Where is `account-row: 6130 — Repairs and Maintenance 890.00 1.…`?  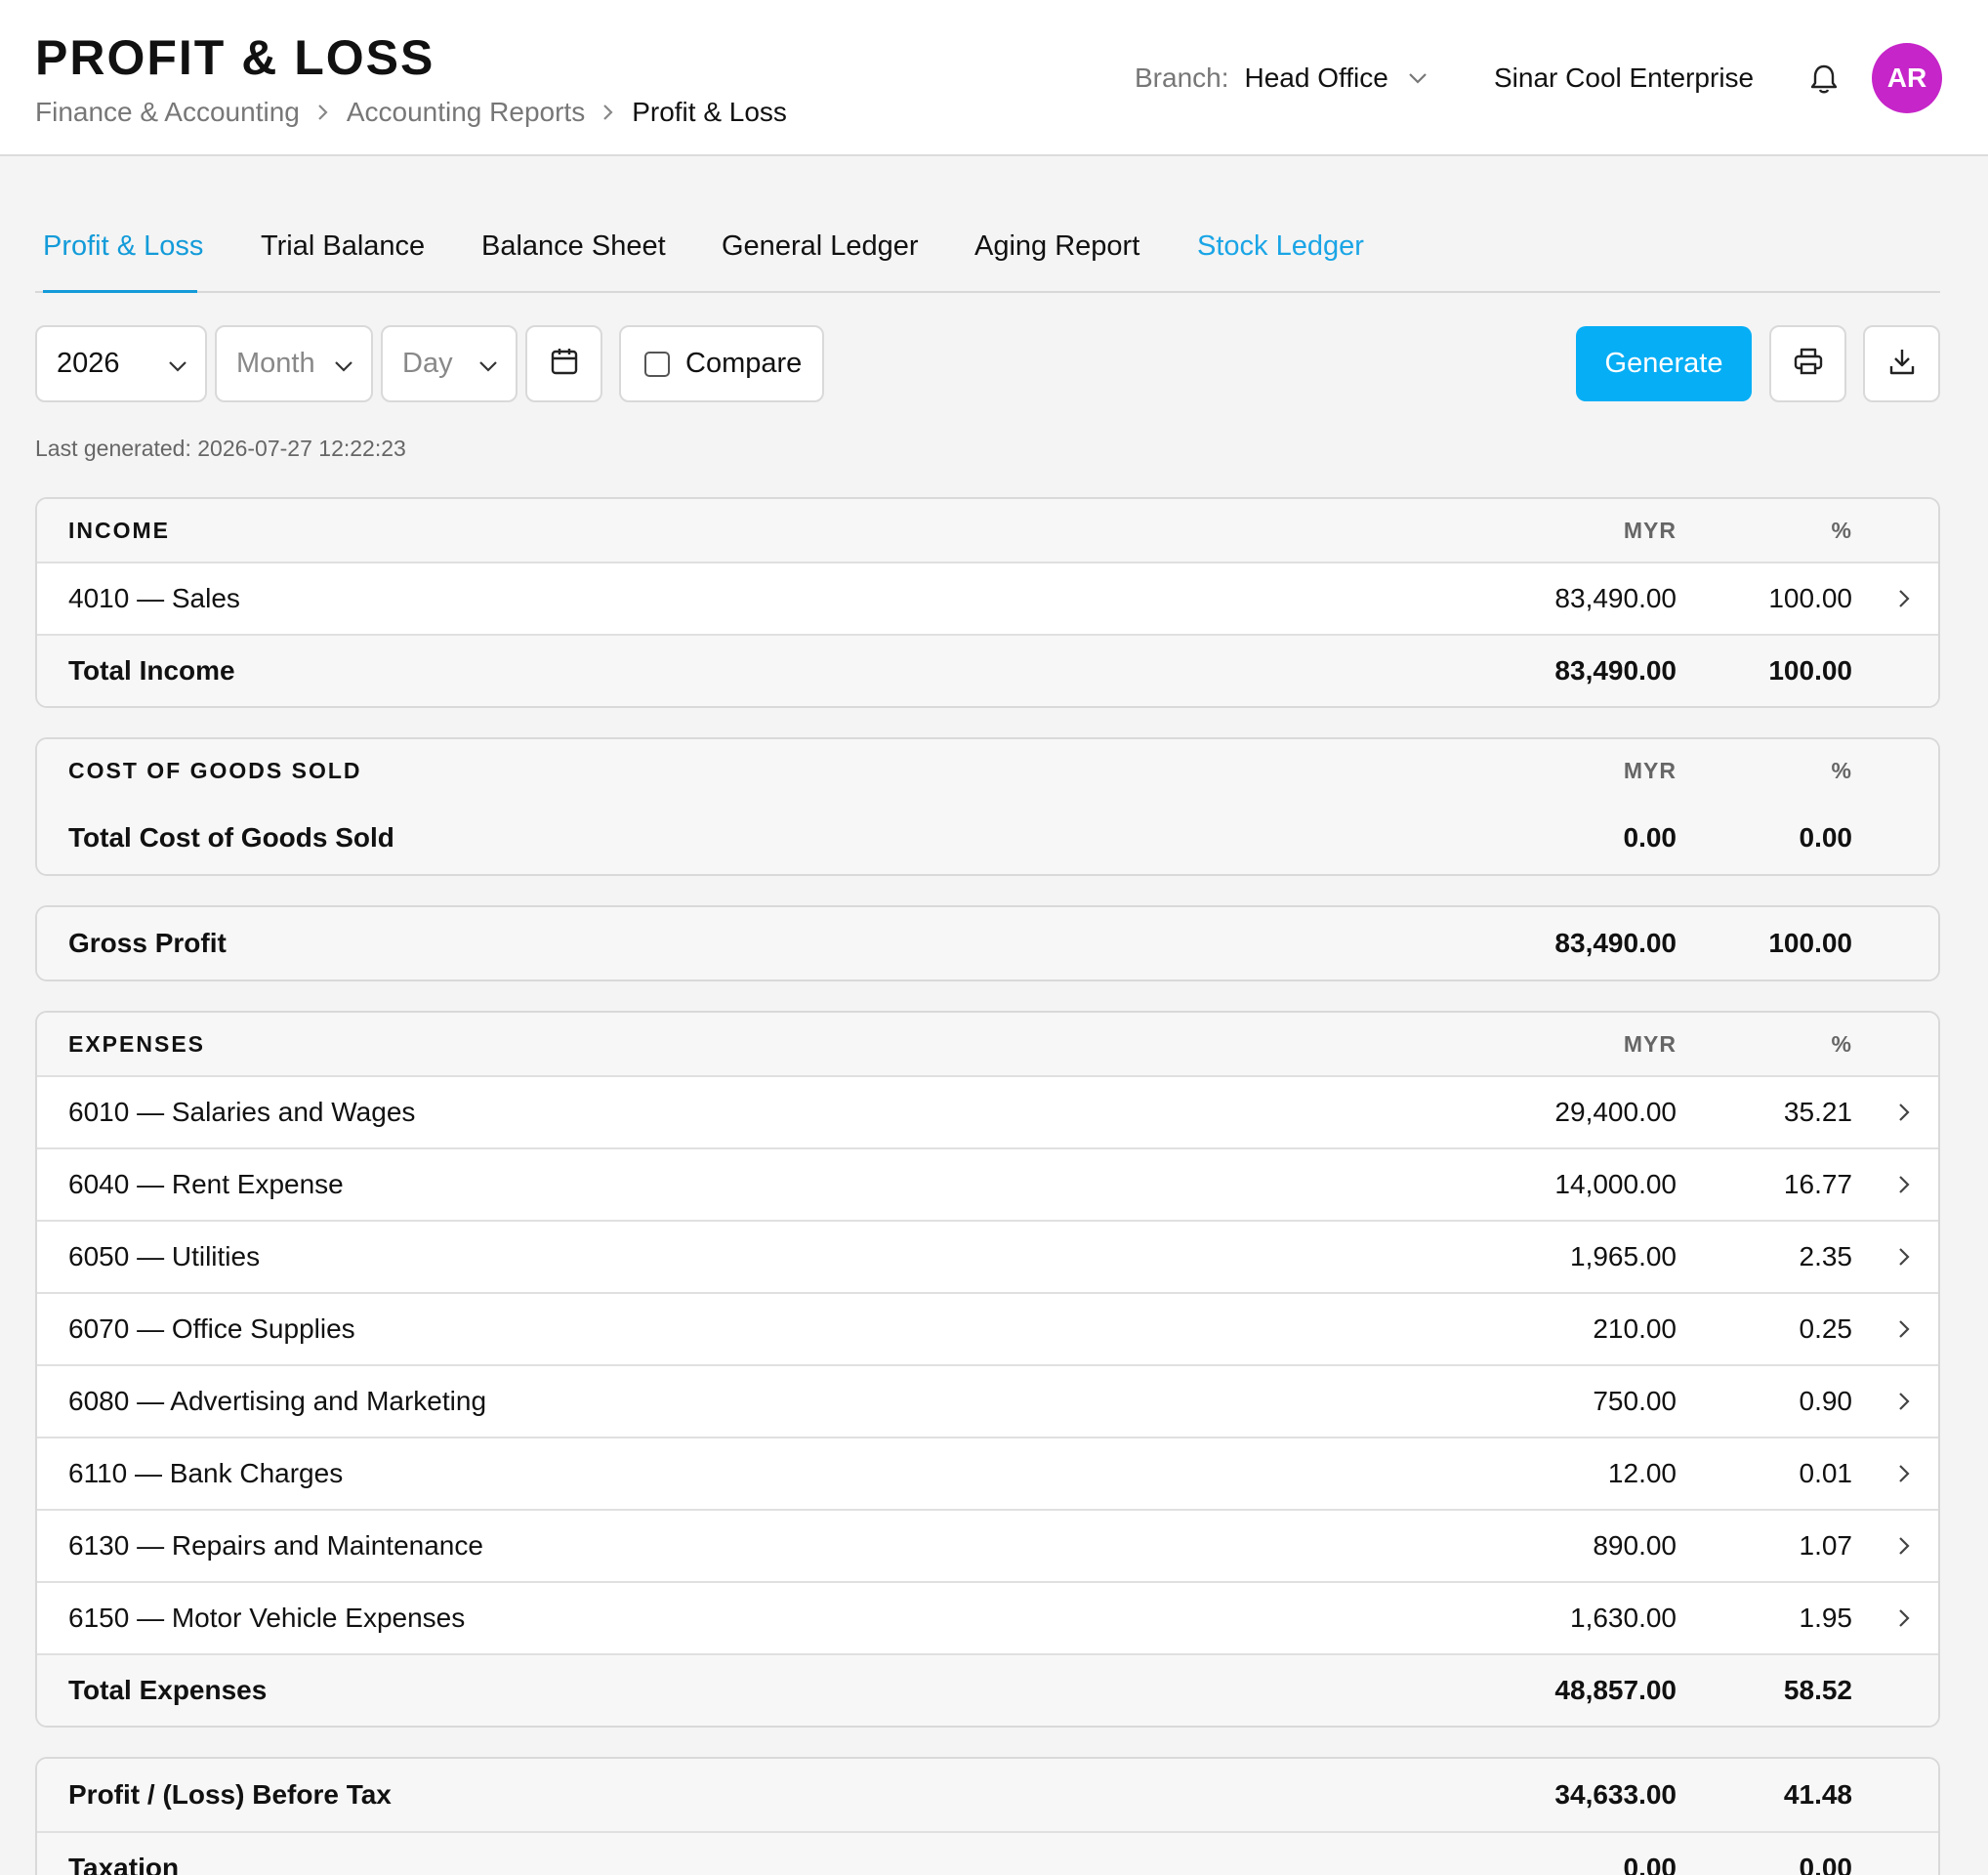 account-row: 6130 — Repairs and Maintenance 890.00 1.… is located at coordinates (987, 1545).